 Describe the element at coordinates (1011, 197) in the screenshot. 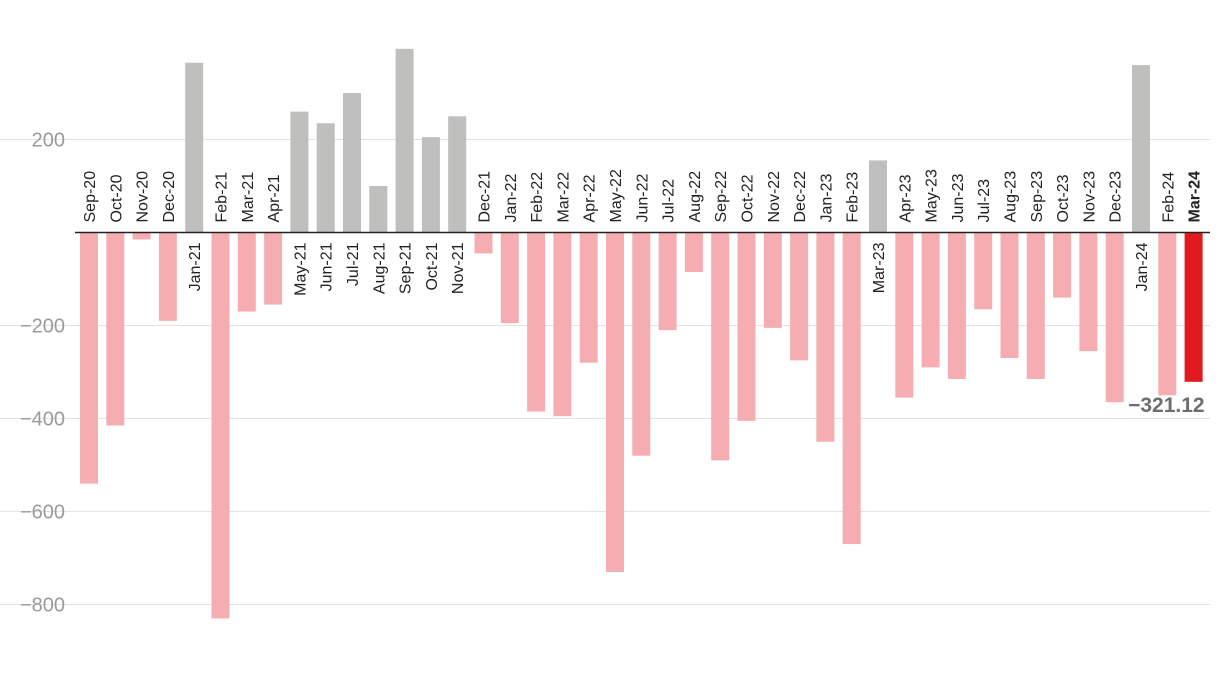

I see `x-tick-label-aug-23: Aug-23` at that location.